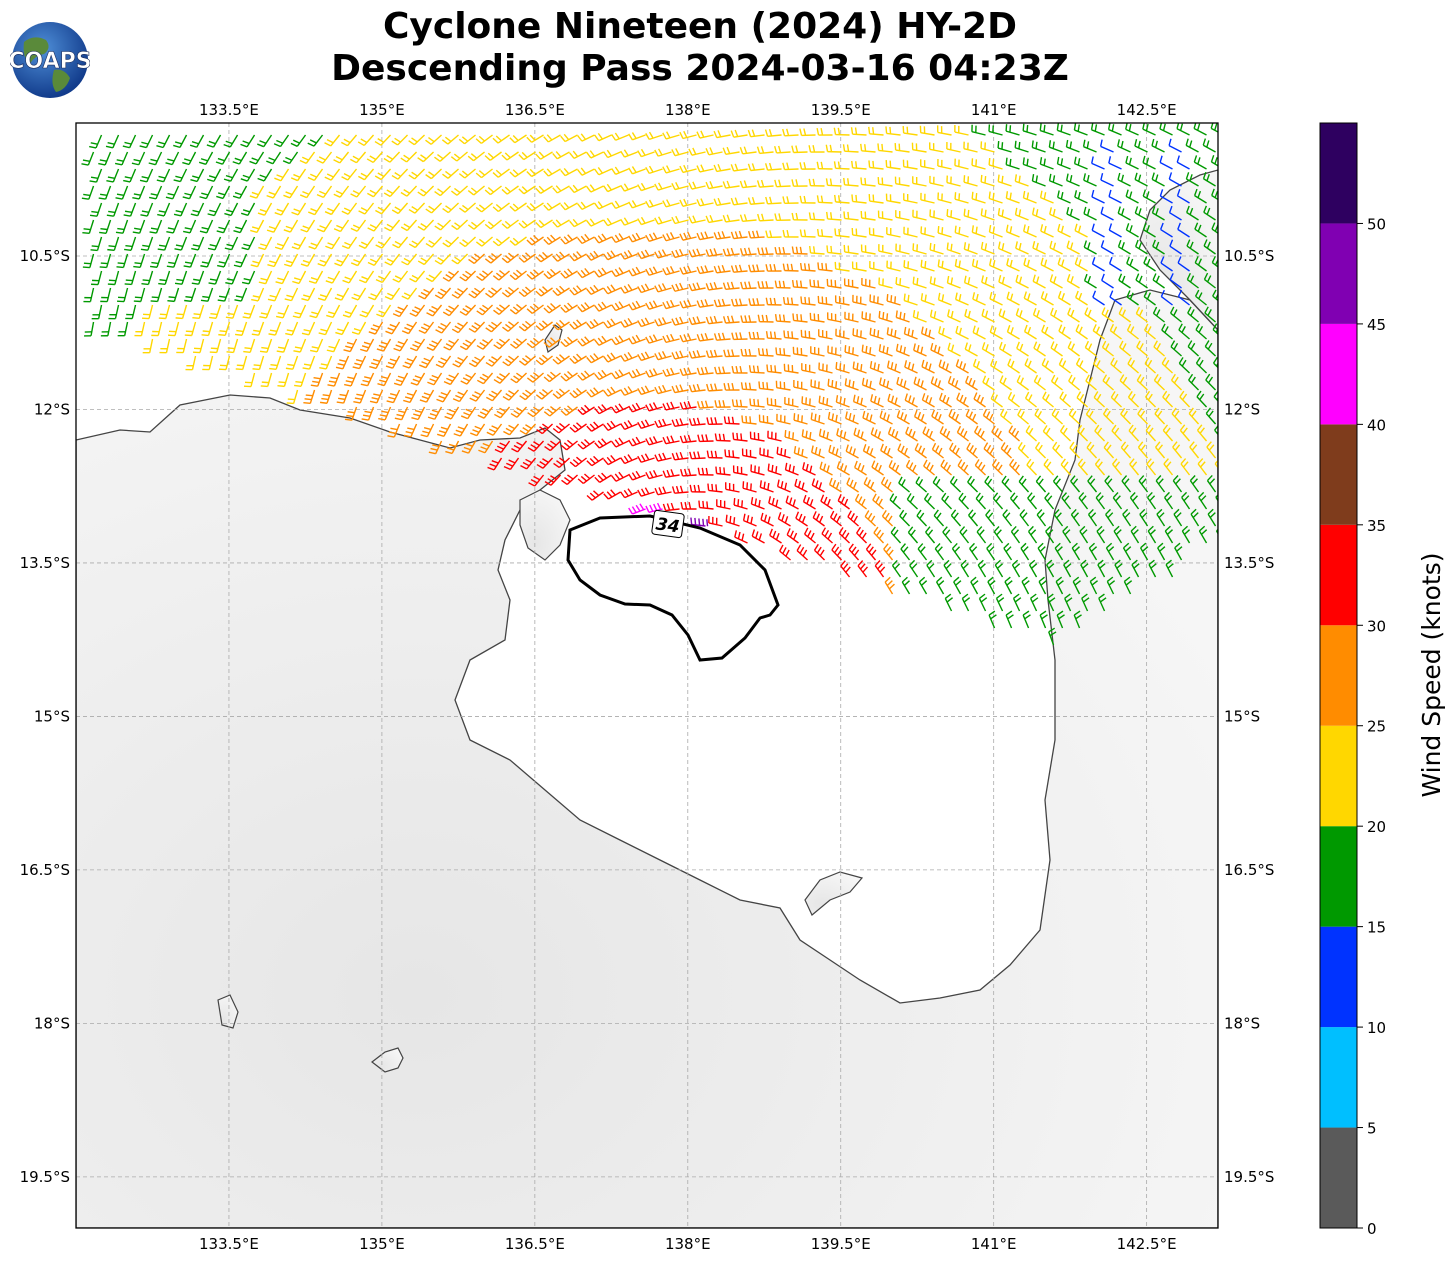 Image resolution: width=1456 pixels, height=1264 pixels. Describe the element at coordinates (1376, 425) in the screenshot. I see `colorbar-tick-label: 40` at that location.